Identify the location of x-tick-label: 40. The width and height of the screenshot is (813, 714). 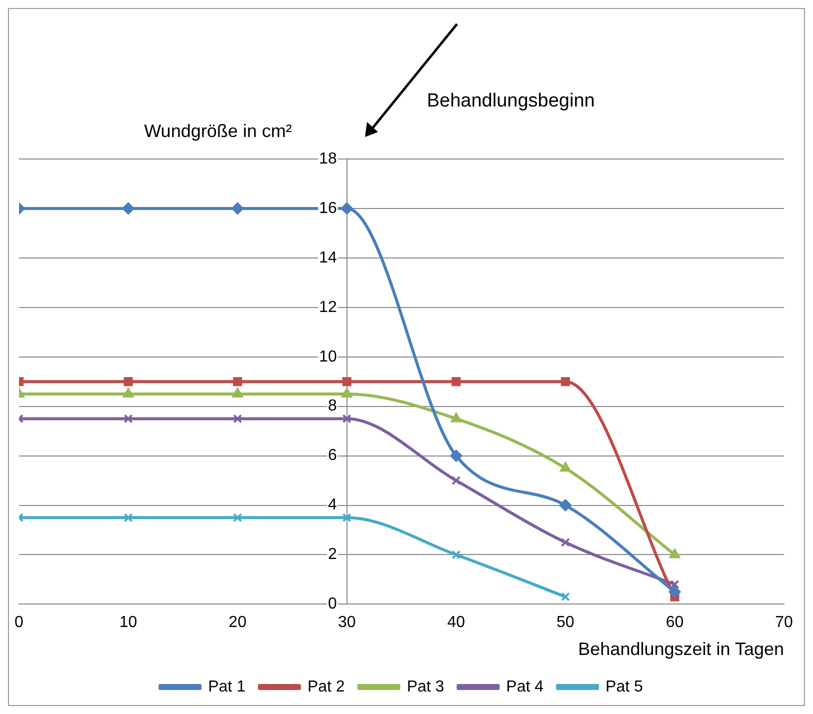
(456, 623).